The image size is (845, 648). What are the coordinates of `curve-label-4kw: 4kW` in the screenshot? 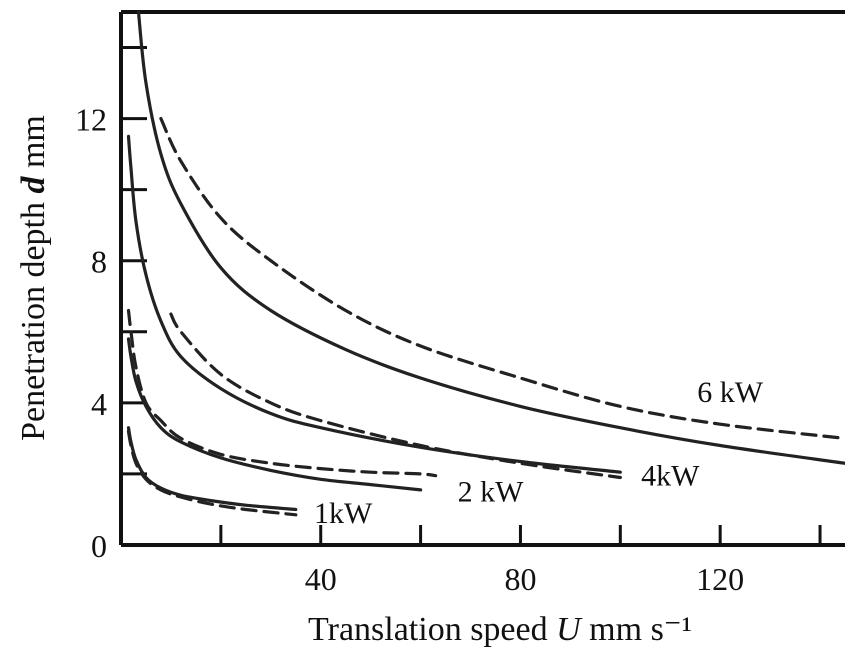 It's located at (670, 476).